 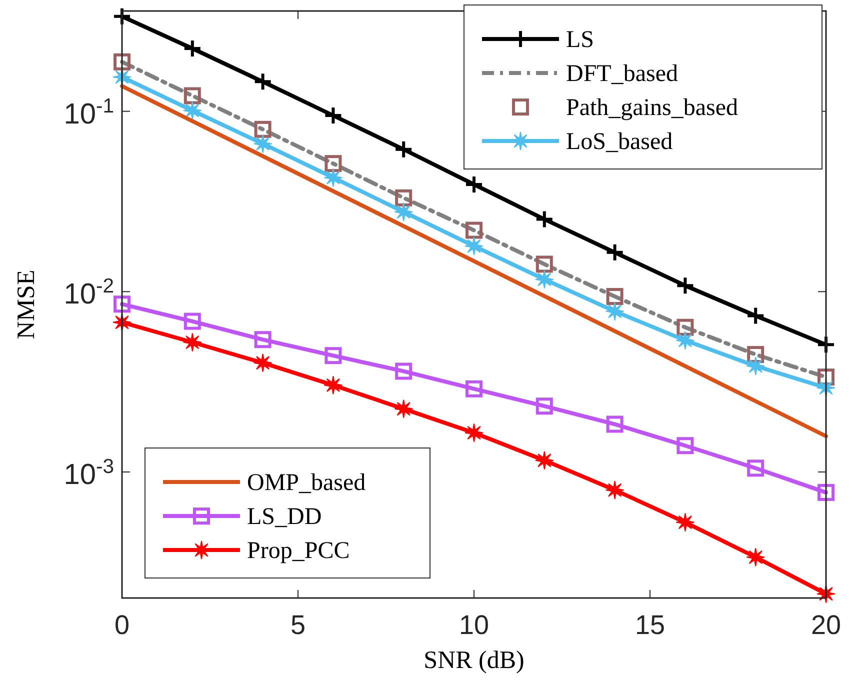 What do you see at coordinates (622, 74) in the screenshot?
I see `legend-label: DFT_based` at bounding box center [622, 74].